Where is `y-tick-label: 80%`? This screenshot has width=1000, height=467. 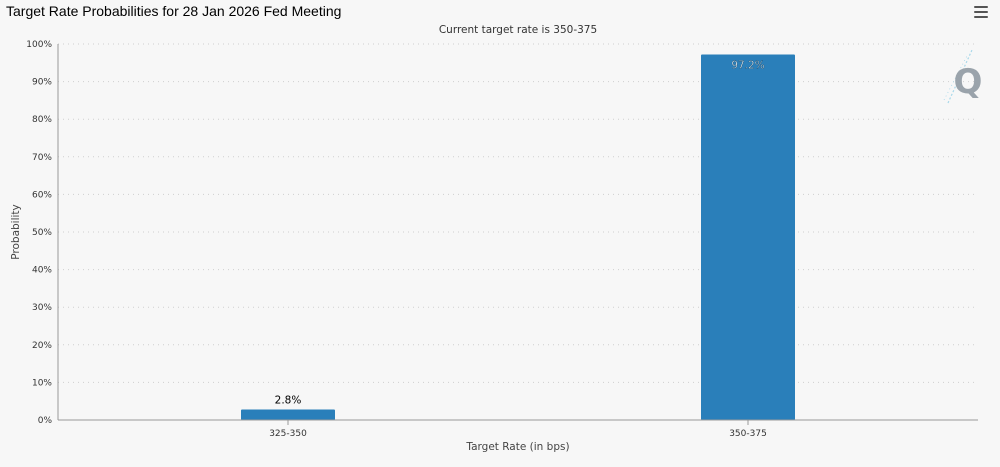
y-tick-label: 80% is located at coordinates (42, 120).